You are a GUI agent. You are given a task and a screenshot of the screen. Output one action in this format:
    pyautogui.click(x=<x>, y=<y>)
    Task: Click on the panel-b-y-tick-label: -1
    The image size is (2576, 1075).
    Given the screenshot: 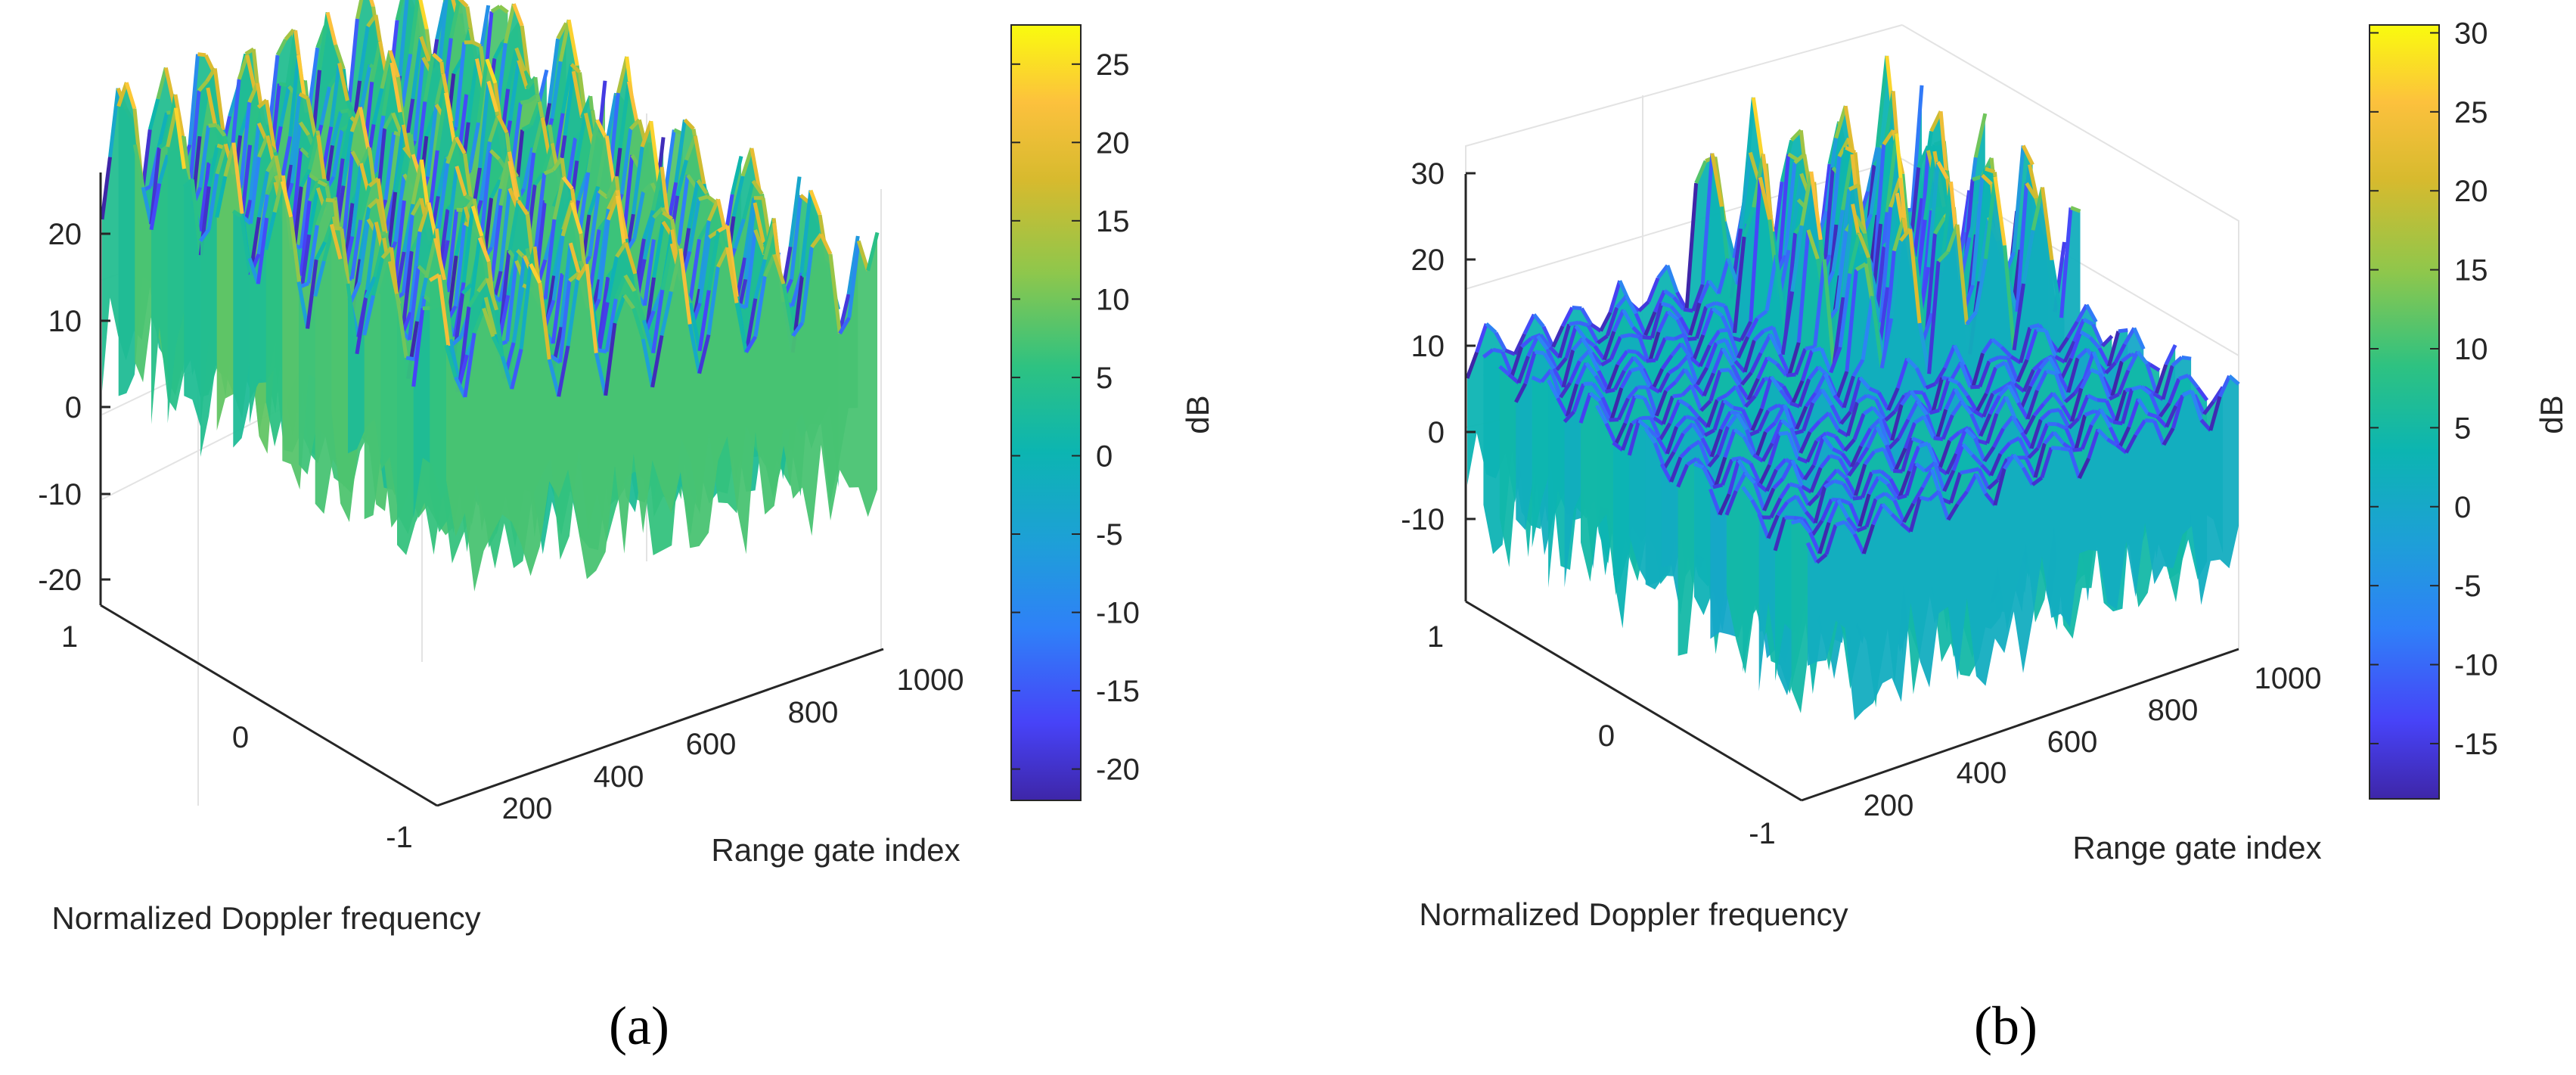 What is the action you would take?
    pyautogui.click(x=1762, y=834)
    